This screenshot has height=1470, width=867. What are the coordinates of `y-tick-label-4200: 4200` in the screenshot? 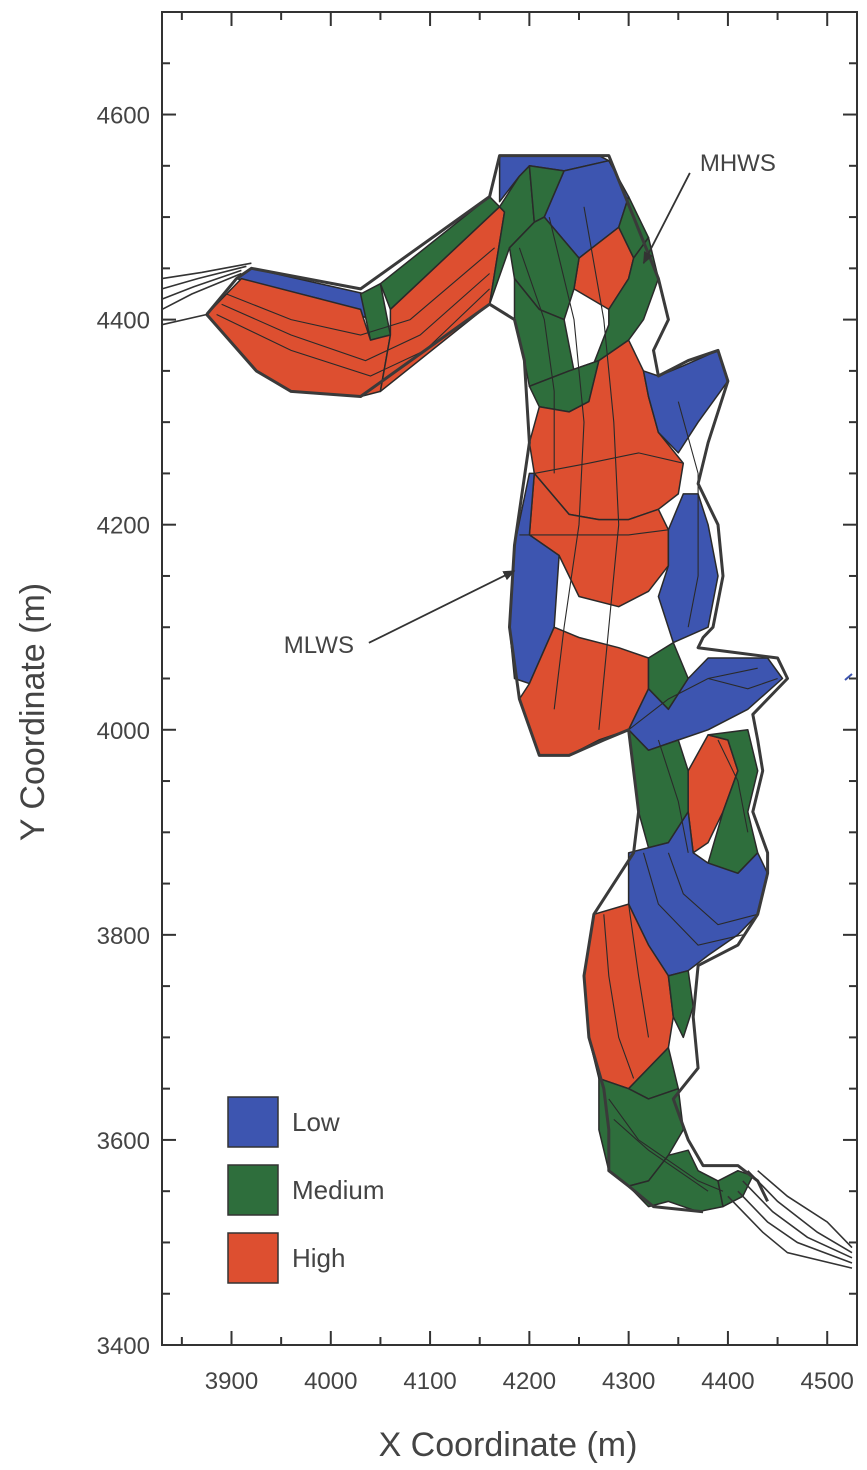 It's located at (123, 526).